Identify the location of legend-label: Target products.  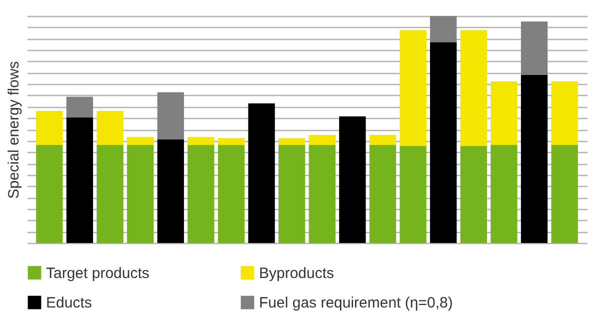
(98, 273).